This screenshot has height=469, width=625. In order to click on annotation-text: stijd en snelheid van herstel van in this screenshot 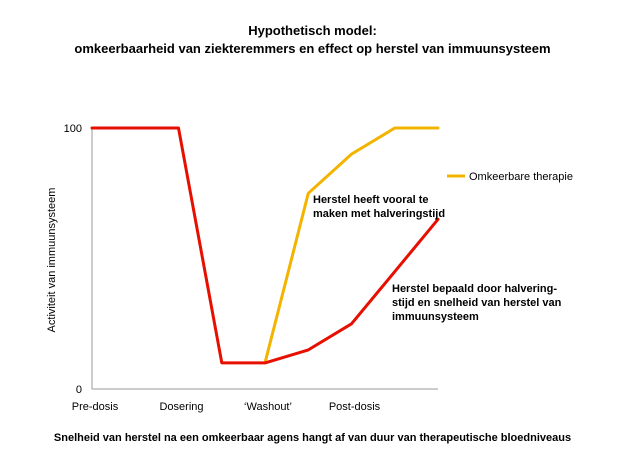, I will do `click(477, 303)`.